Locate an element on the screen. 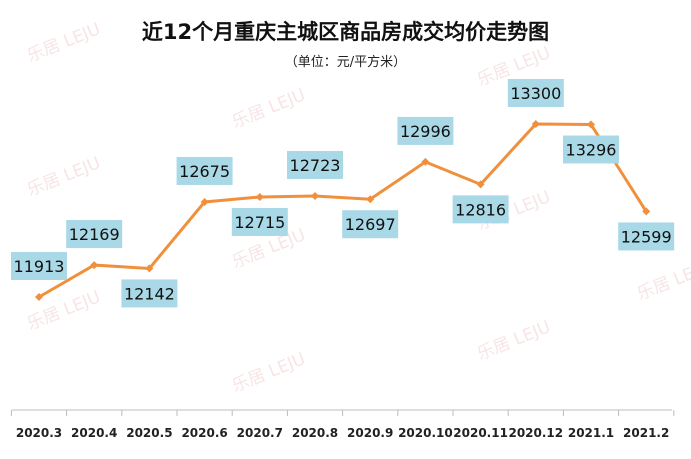  data-label: 12816 is located at coordinates (480, 209).